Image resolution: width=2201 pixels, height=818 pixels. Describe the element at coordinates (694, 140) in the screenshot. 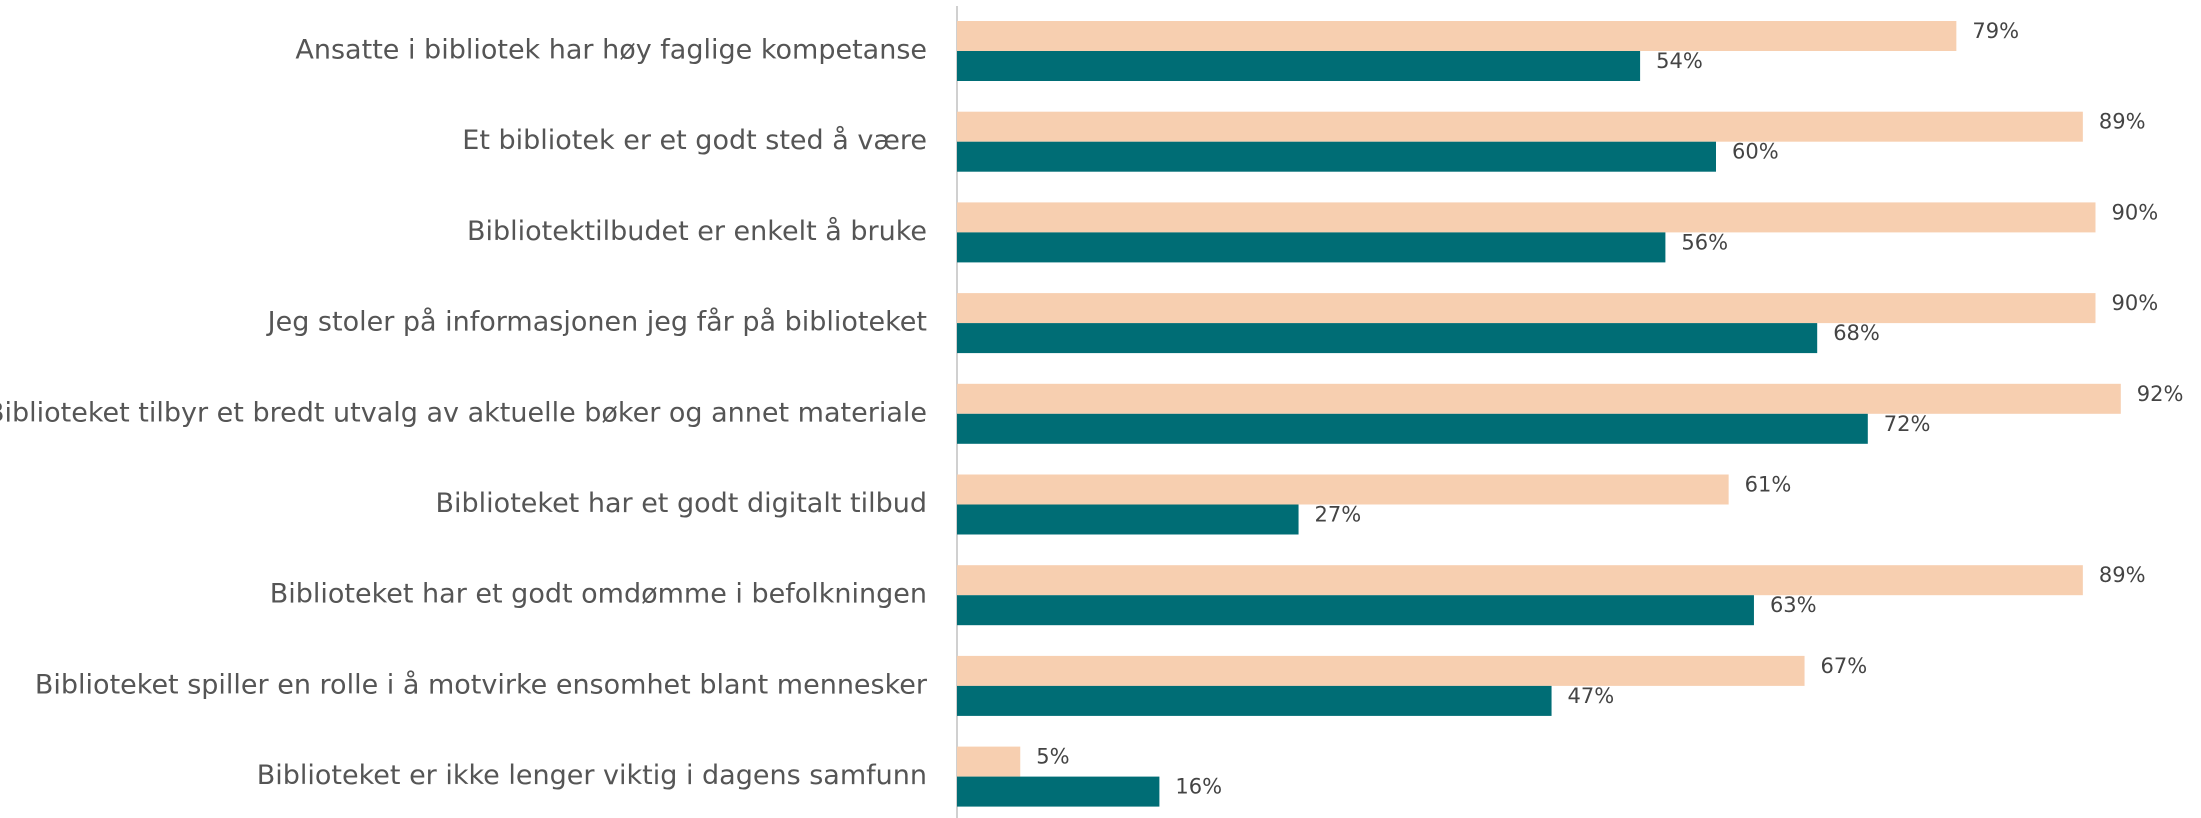

I see `category-label: Et bibliotek er et godt sted å være` at that location.